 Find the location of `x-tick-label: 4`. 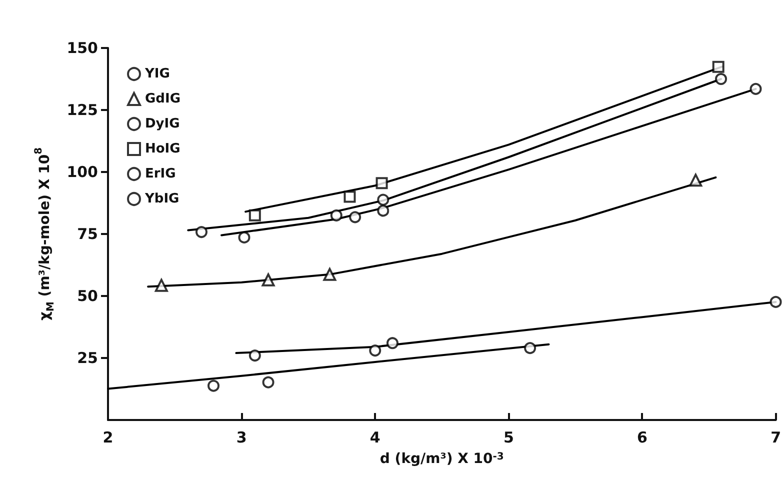

x-tick-label: 4 is located at coordinates (375, 437).